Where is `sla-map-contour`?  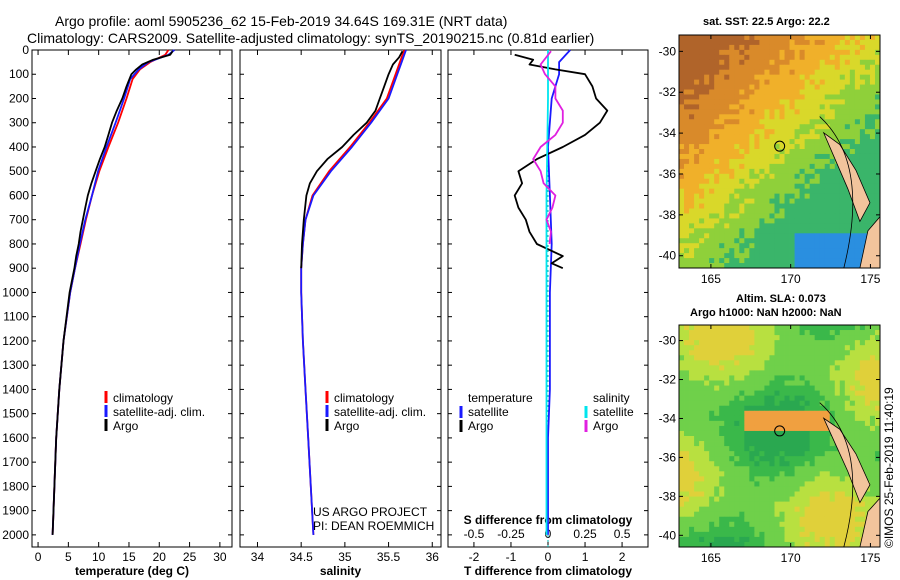 sla-map-contour is located at coordinates (836, 475).